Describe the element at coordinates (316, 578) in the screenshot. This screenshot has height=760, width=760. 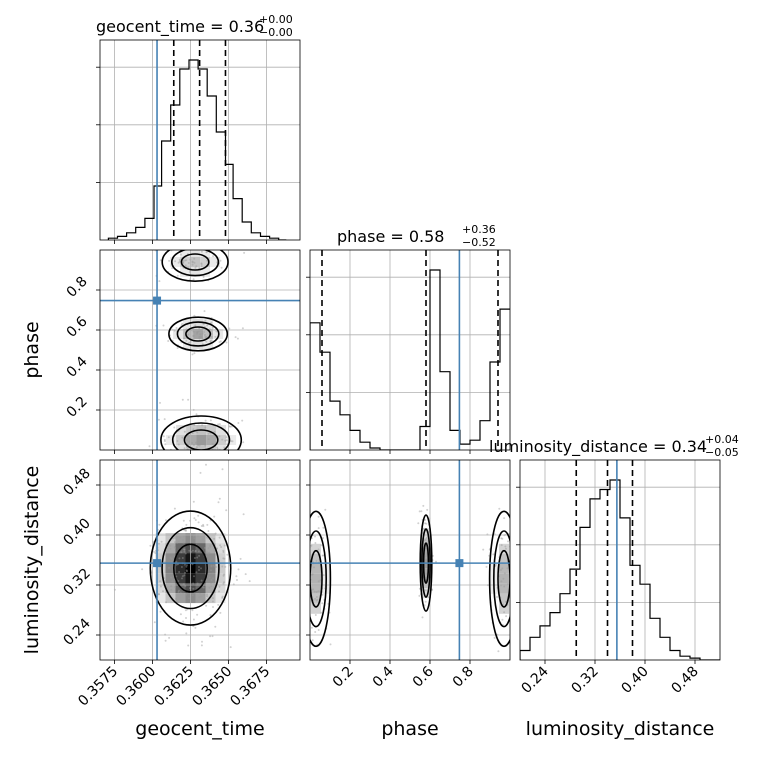
I see `phase-vs-luminosity_distance-contour` at that location.